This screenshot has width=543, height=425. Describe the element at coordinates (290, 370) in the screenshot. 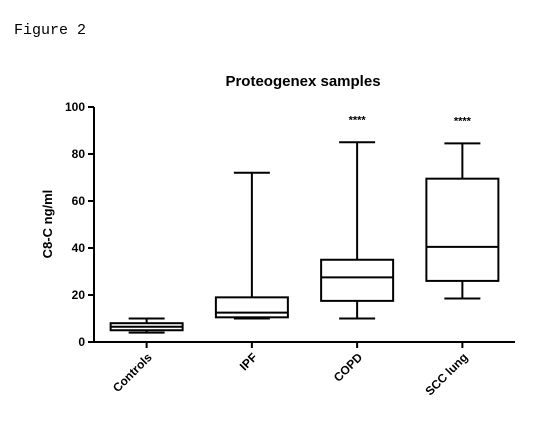

I see `x-ticks: Controls IPF COPD SCC lung` at that location.